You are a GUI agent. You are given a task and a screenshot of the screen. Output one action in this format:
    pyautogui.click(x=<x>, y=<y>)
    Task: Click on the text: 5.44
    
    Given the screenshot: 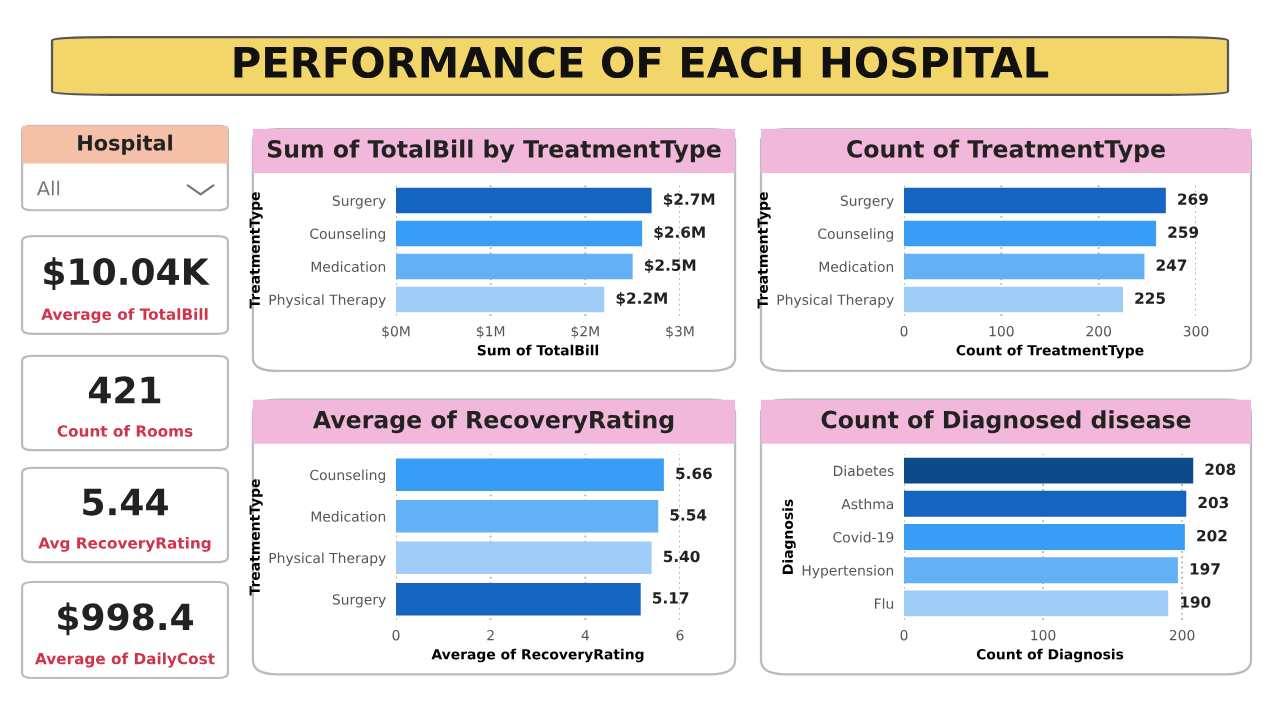 What is the action you would take?
    pyautogui.click(x=125, y=502)
    